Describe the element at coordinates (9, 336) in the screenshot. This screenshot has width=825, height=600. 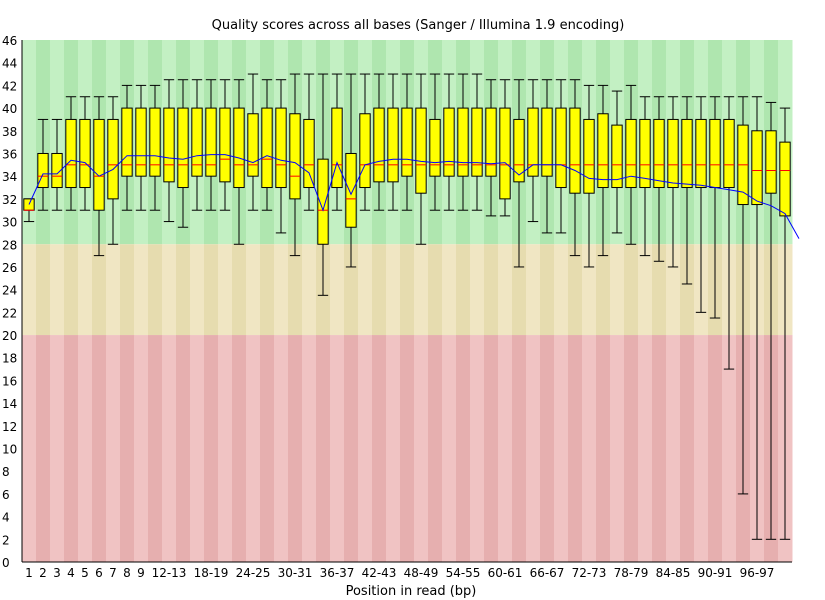
I see `y-tick-label: 20` at that location.